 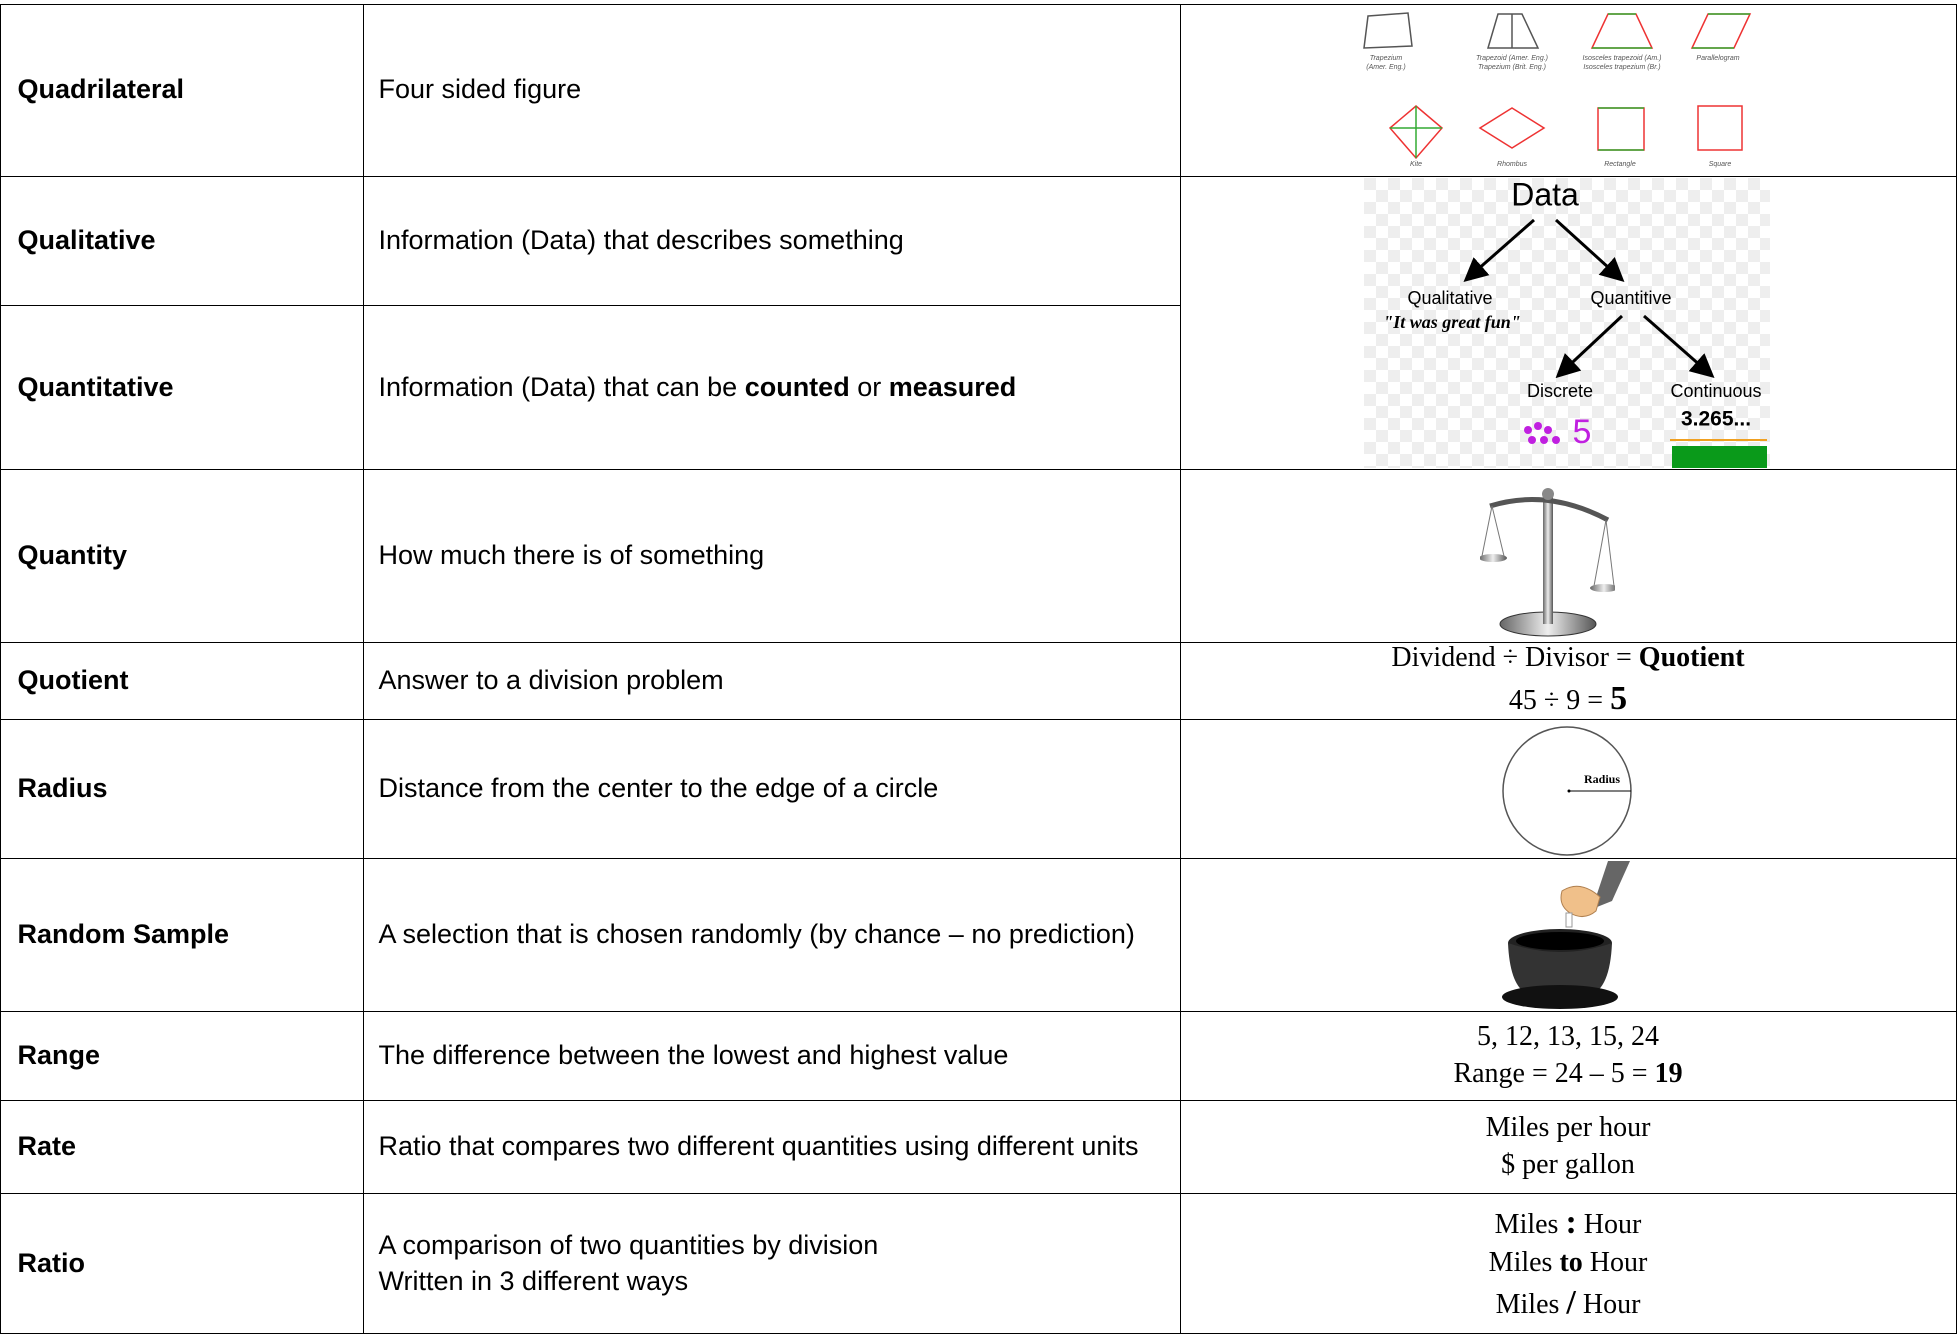 I want to click on definition-segment: How much there is of something, so click(x=571, y=555).